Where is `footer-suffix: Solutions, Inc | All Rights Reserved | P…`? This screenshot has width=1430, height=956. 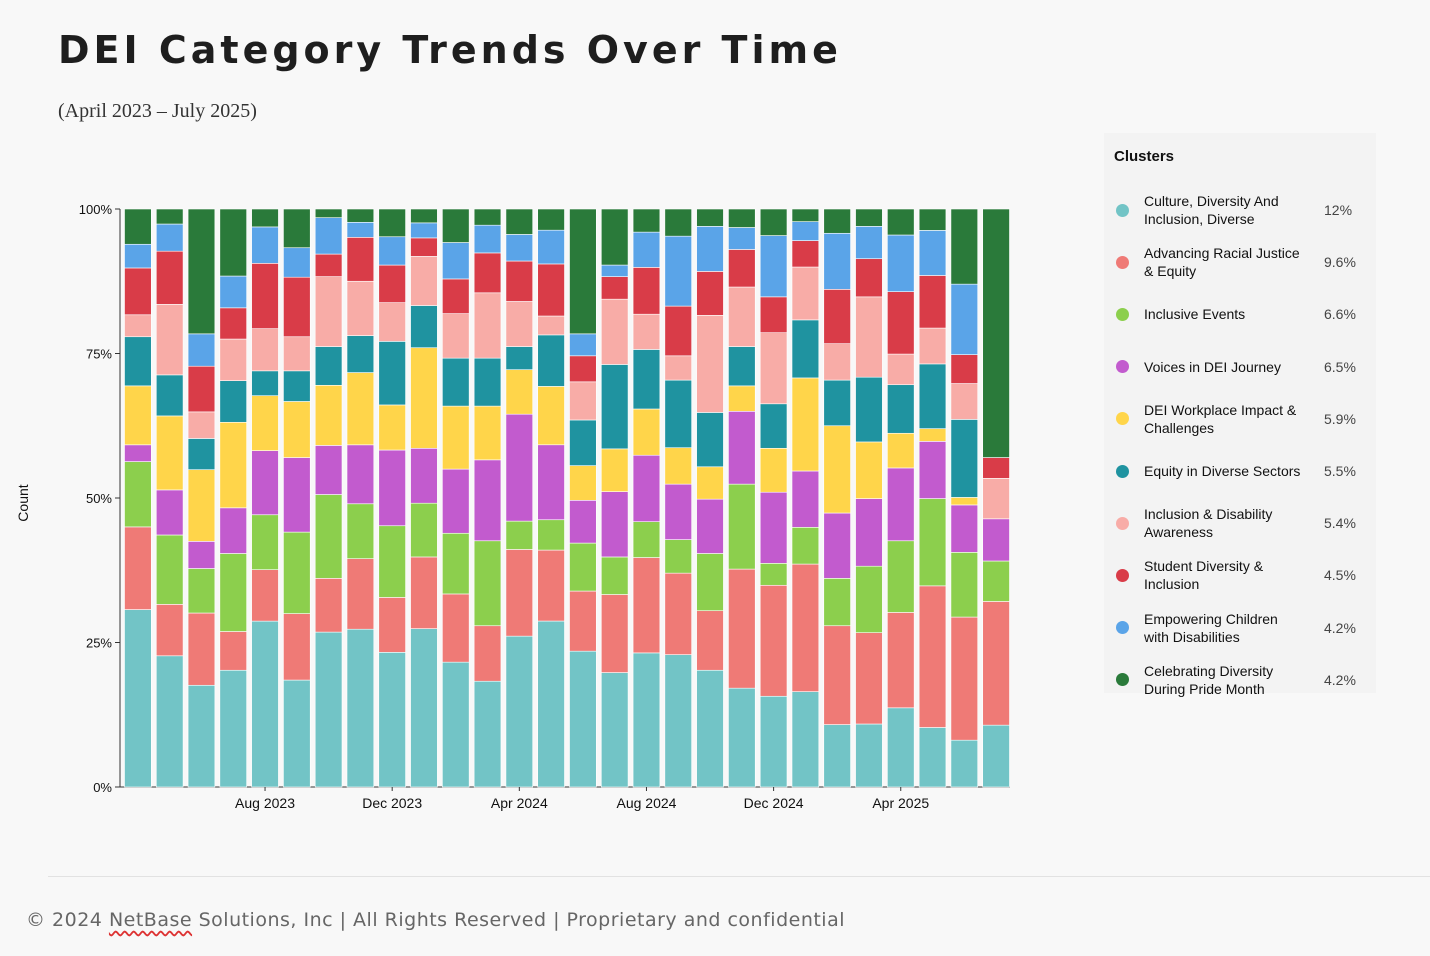
footer-suffix: Solutions, Inc | All Rights Reserved | P… is located at coordinates (519, 920).